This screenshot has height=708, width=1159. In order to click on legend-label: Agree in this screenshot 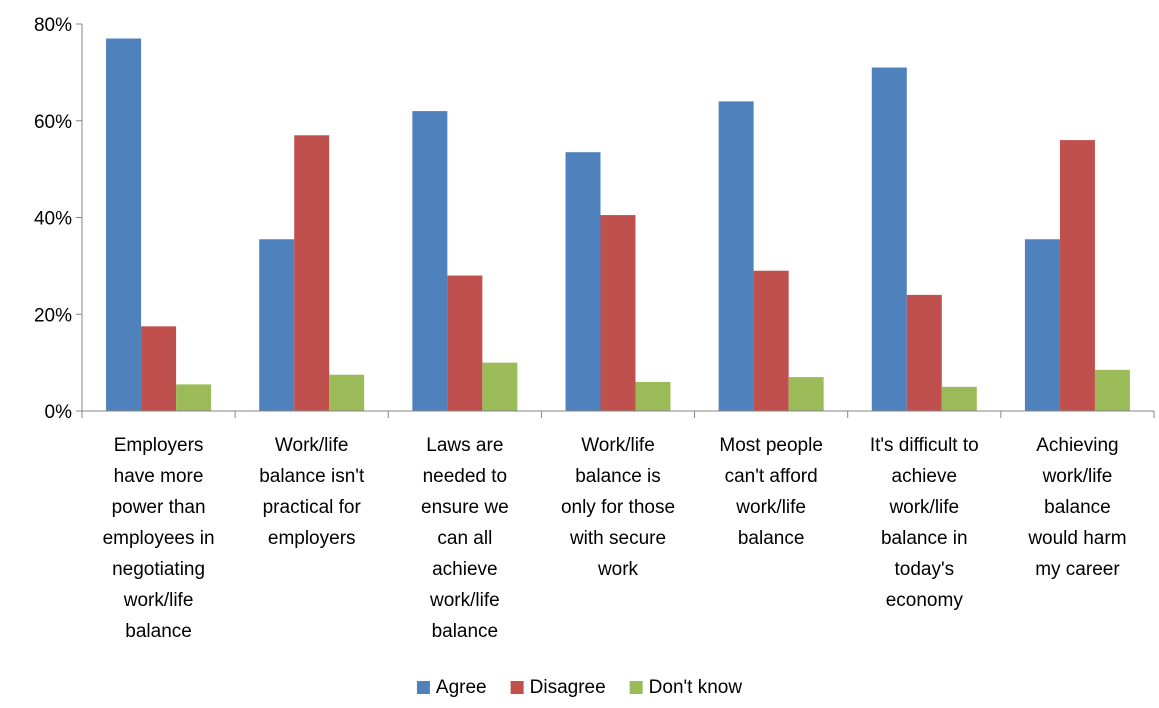, I will do `click(461, 687)`.